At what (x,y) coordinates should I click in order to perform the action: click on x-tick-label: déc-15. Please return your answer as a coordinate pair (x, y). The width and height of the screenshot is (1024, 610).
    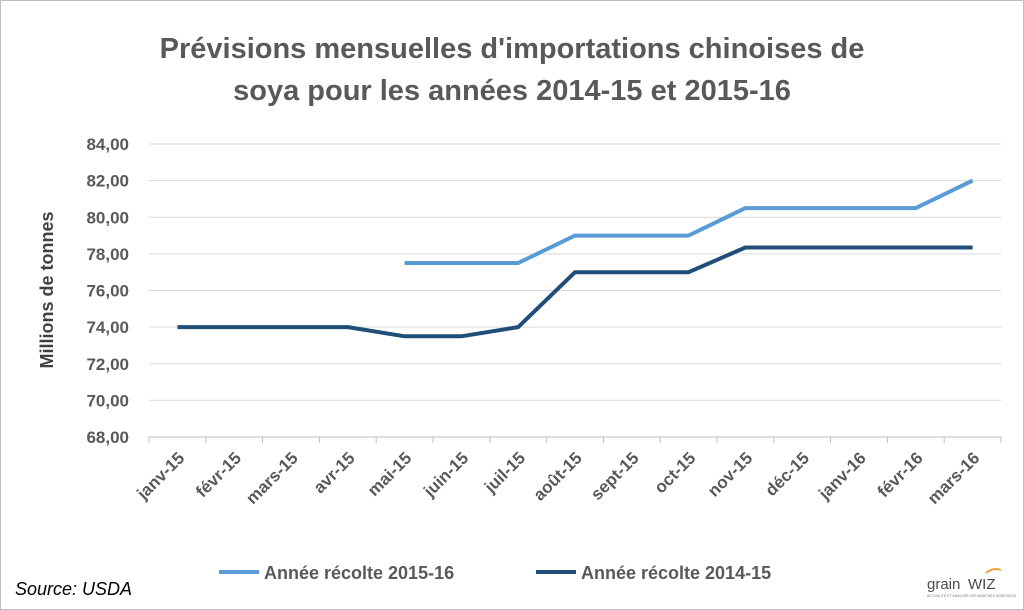
    Looking at the image, I should click on (787, 474).